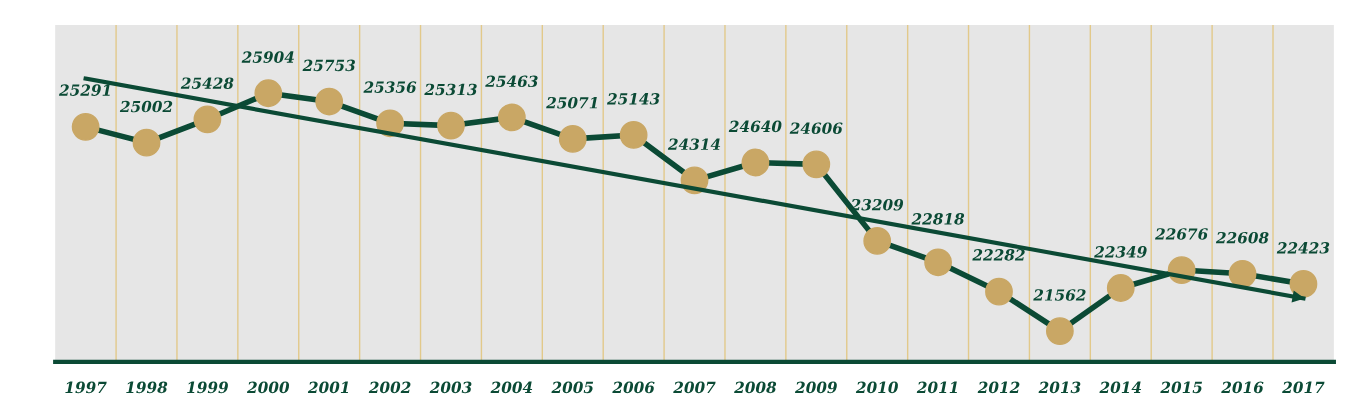  What do you see at coordinates (1181, 387) in the screenshot?
I see `x-tick-label: 2015` at bounding box center [1181, 387].